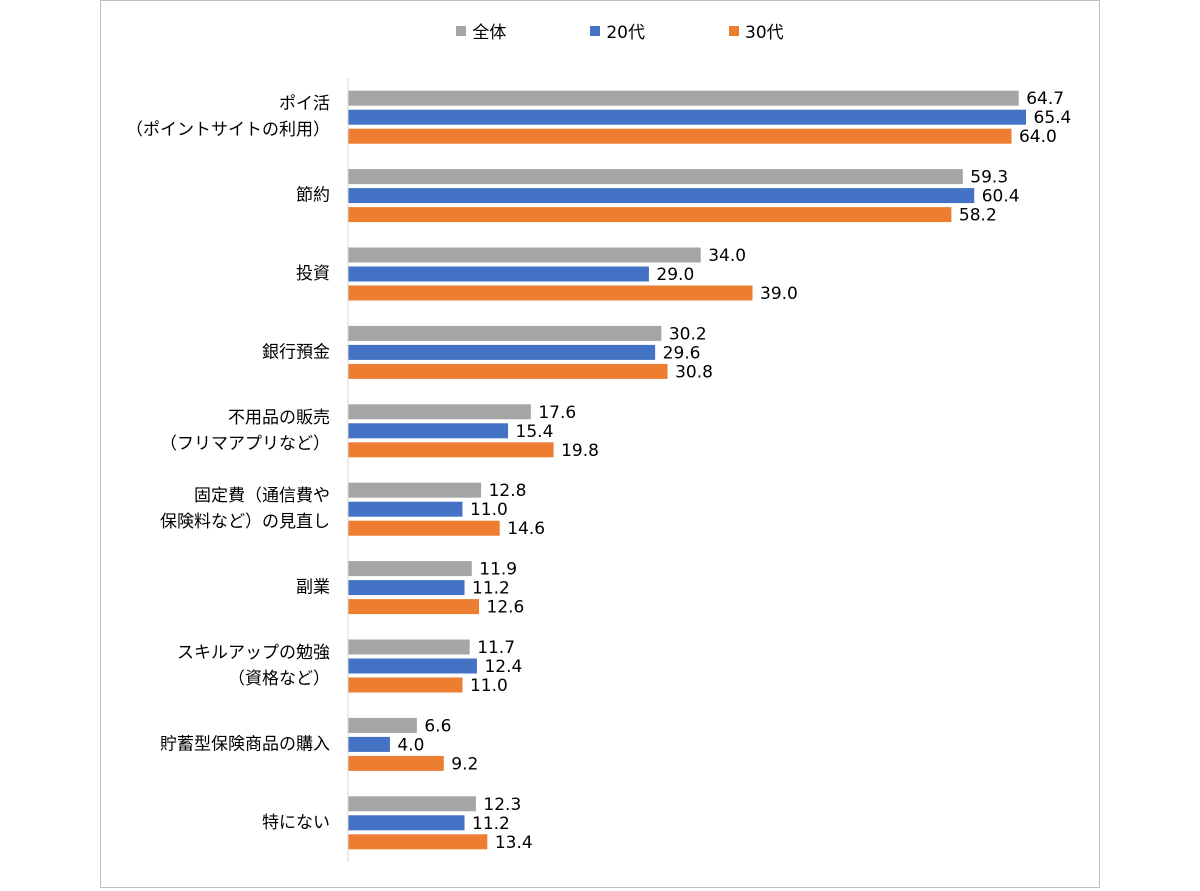 The width and height of the screenshot is (1200, 891). I want to click on data-label: 60.4, so click(1001, 197).